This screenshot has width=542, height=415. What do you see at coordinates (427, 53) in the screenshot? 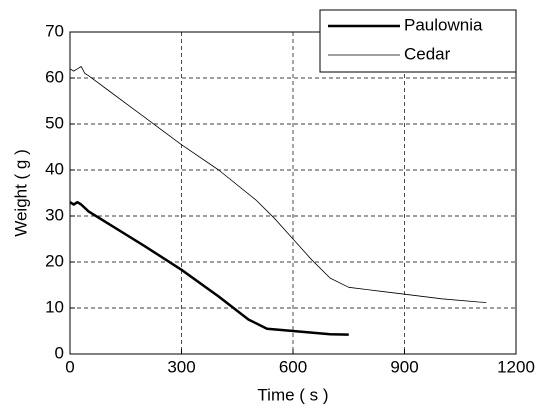
I see `legend-label: Cedar` at bounding box center [427, 53].